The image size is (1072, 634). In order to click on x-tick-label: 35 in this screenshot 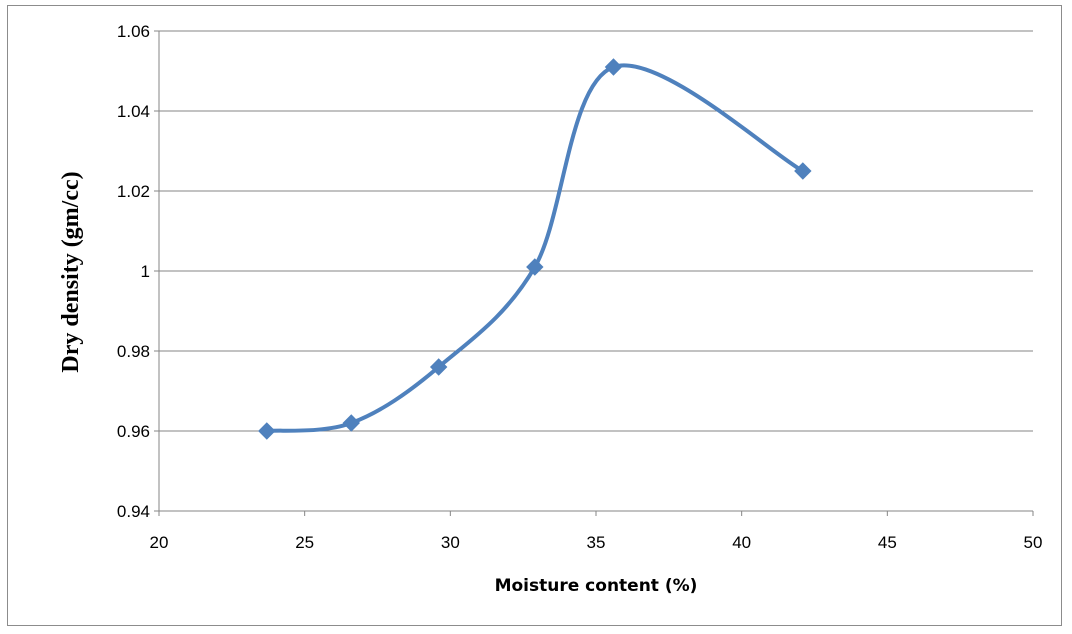, I will do `click(596, 542)`.